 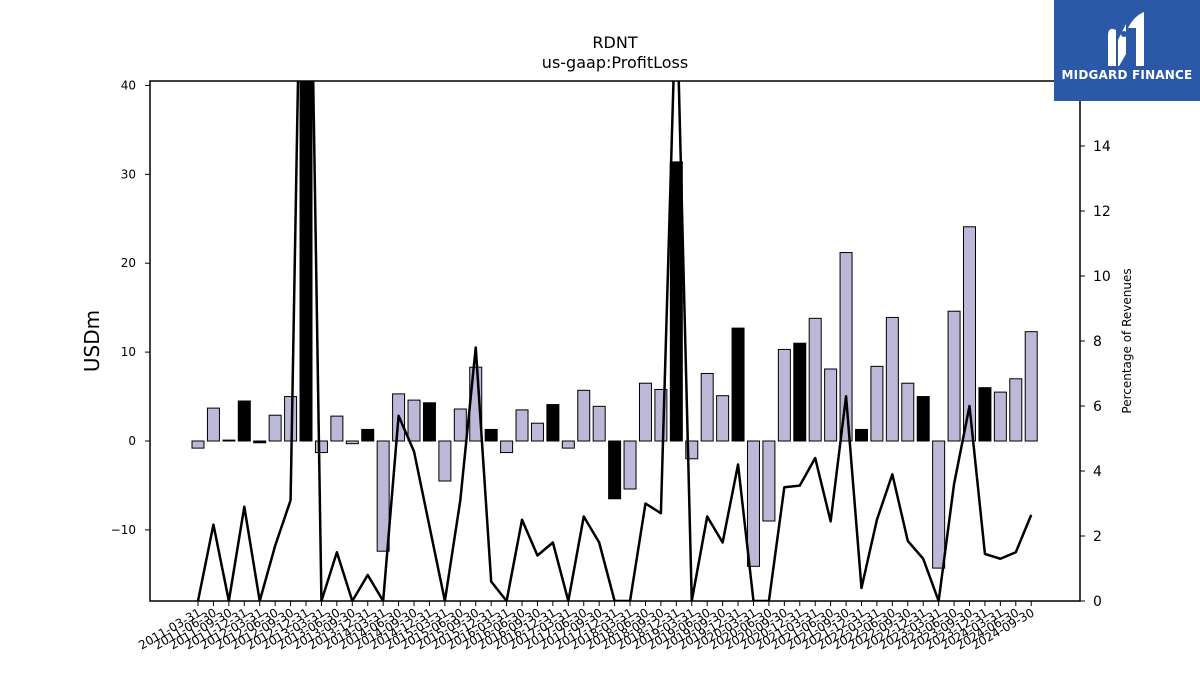 What do you see at coordinates (1097, 602) in the screenshot?
I see `y2-tick-label: 0` at bounding box center [1097, 602].